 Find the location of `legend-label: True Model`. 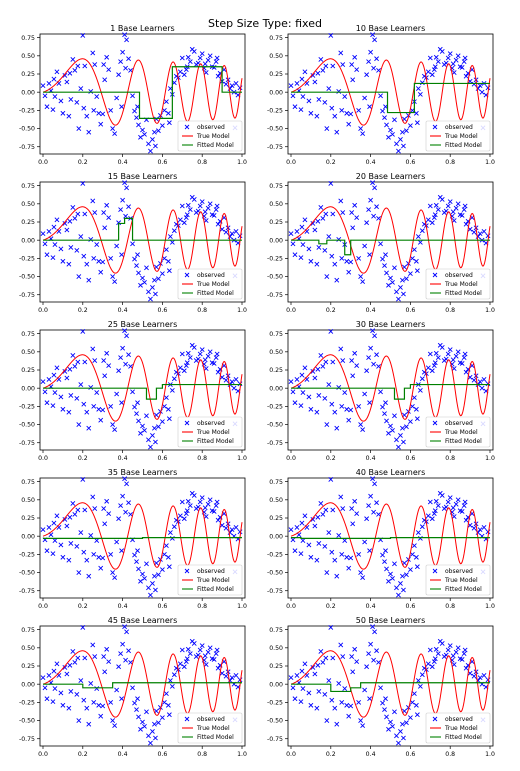

legend-label: True Model is located at coordinates (213, 580).